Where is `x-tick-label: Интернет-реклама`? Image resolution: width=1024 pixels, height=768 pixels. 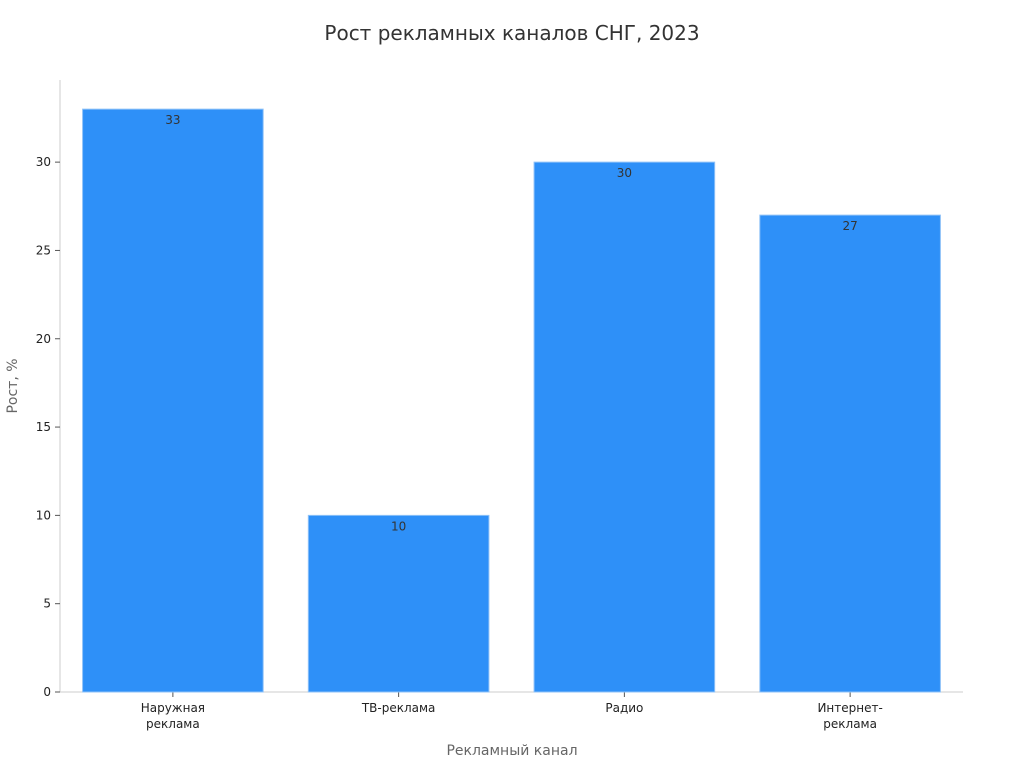
x-tick-label: Интернет-реклама is located at coordinates (849, 716).